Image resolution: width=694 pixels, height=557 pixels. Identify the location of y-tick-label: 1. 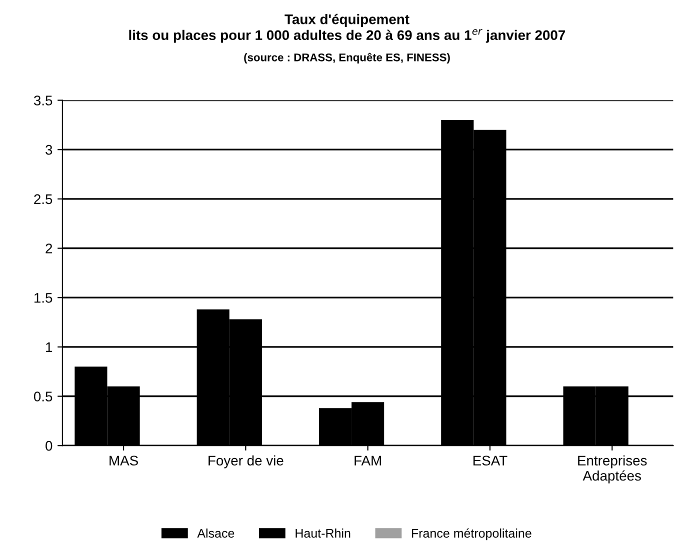
(49, 347).